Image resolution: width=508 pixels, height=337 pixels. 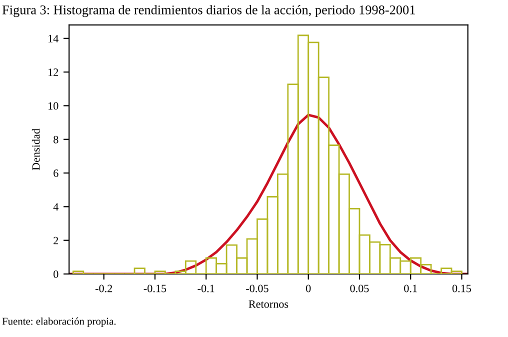 I want to click on x-axis-title: Retornos, so click(x=268, y=304).